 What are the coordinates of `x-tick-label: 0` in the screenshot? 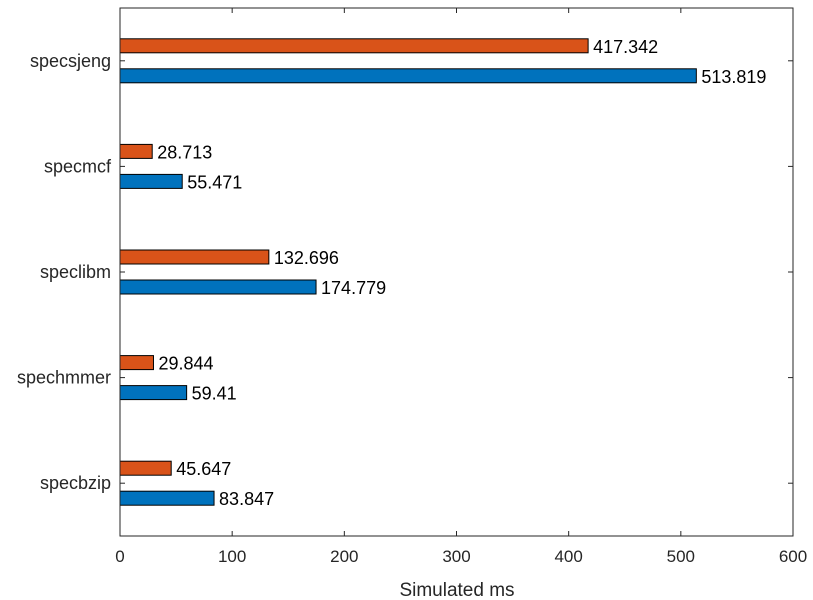 It's located at (119, 556).